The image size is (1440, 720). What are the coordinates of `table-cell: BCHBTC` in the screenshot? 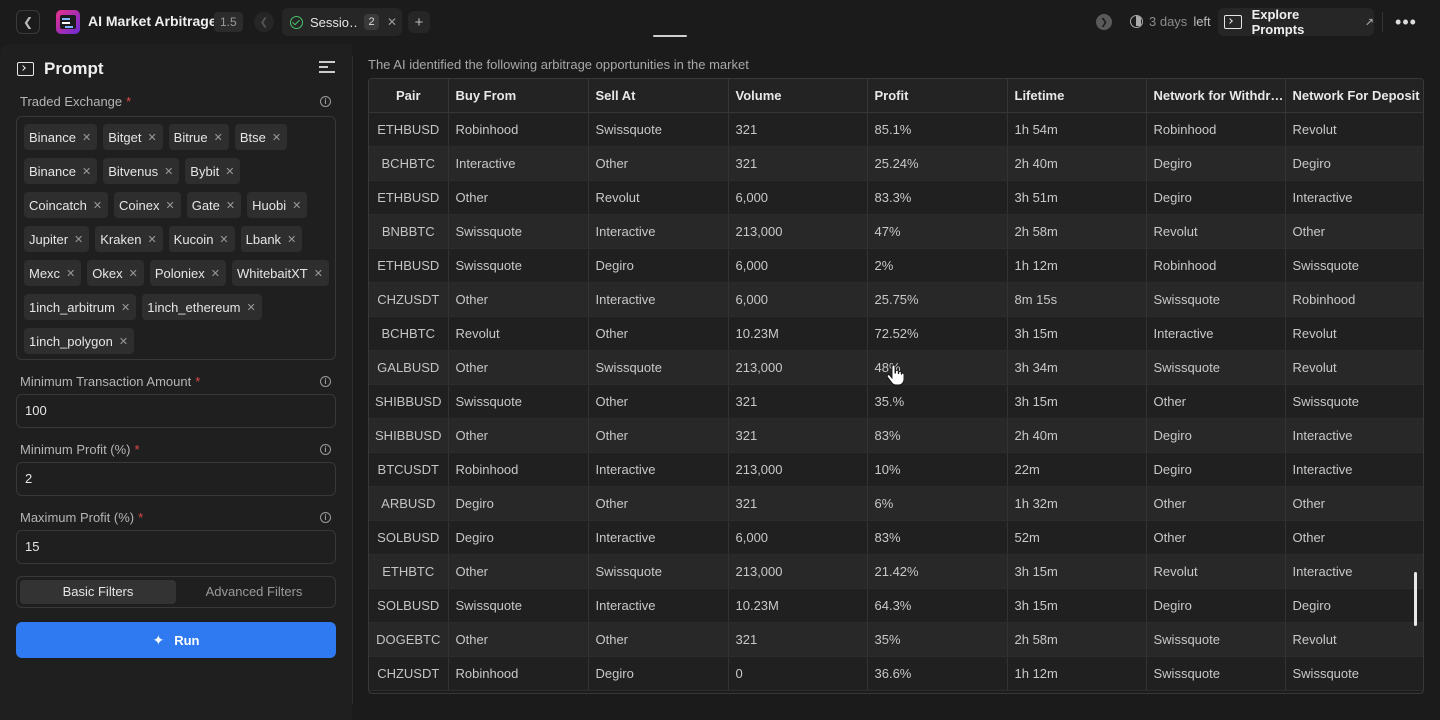 It's located at (409, 163).